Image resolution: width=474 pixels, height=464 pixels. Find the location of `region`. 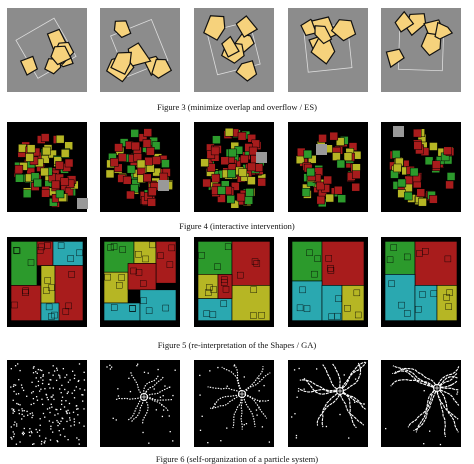

region is located at coordinates (436, 263).